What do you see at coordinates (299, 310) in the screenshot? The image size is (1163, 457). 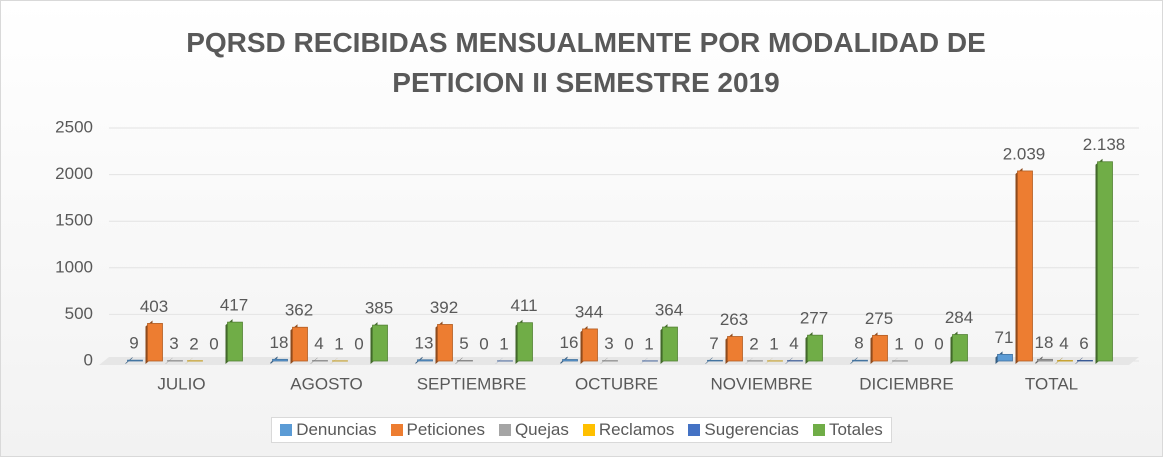 I see `data-label: 362` at bounding box center [299, 310].